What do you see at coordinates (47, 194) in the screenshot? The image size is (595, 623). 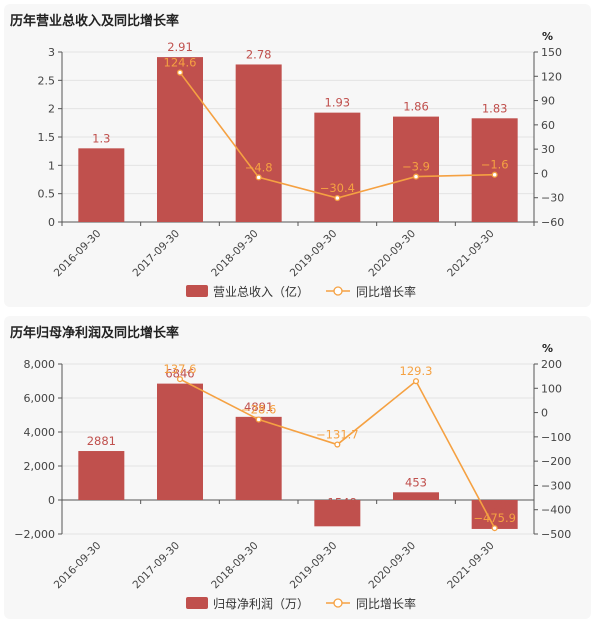 I see `y-tick-label-left: 0.5` at bounding box center [47, 194].